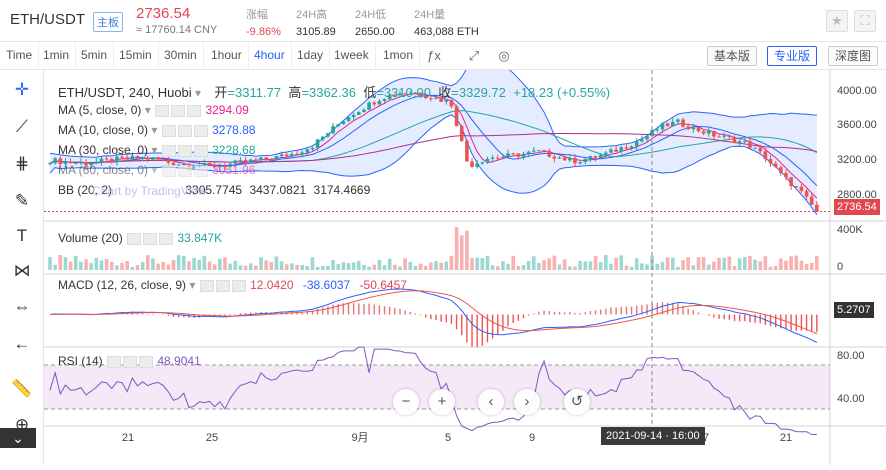 The height and width of the screenshot is (470, 886). I want to click on star-icon: ★, so click(837, 21).